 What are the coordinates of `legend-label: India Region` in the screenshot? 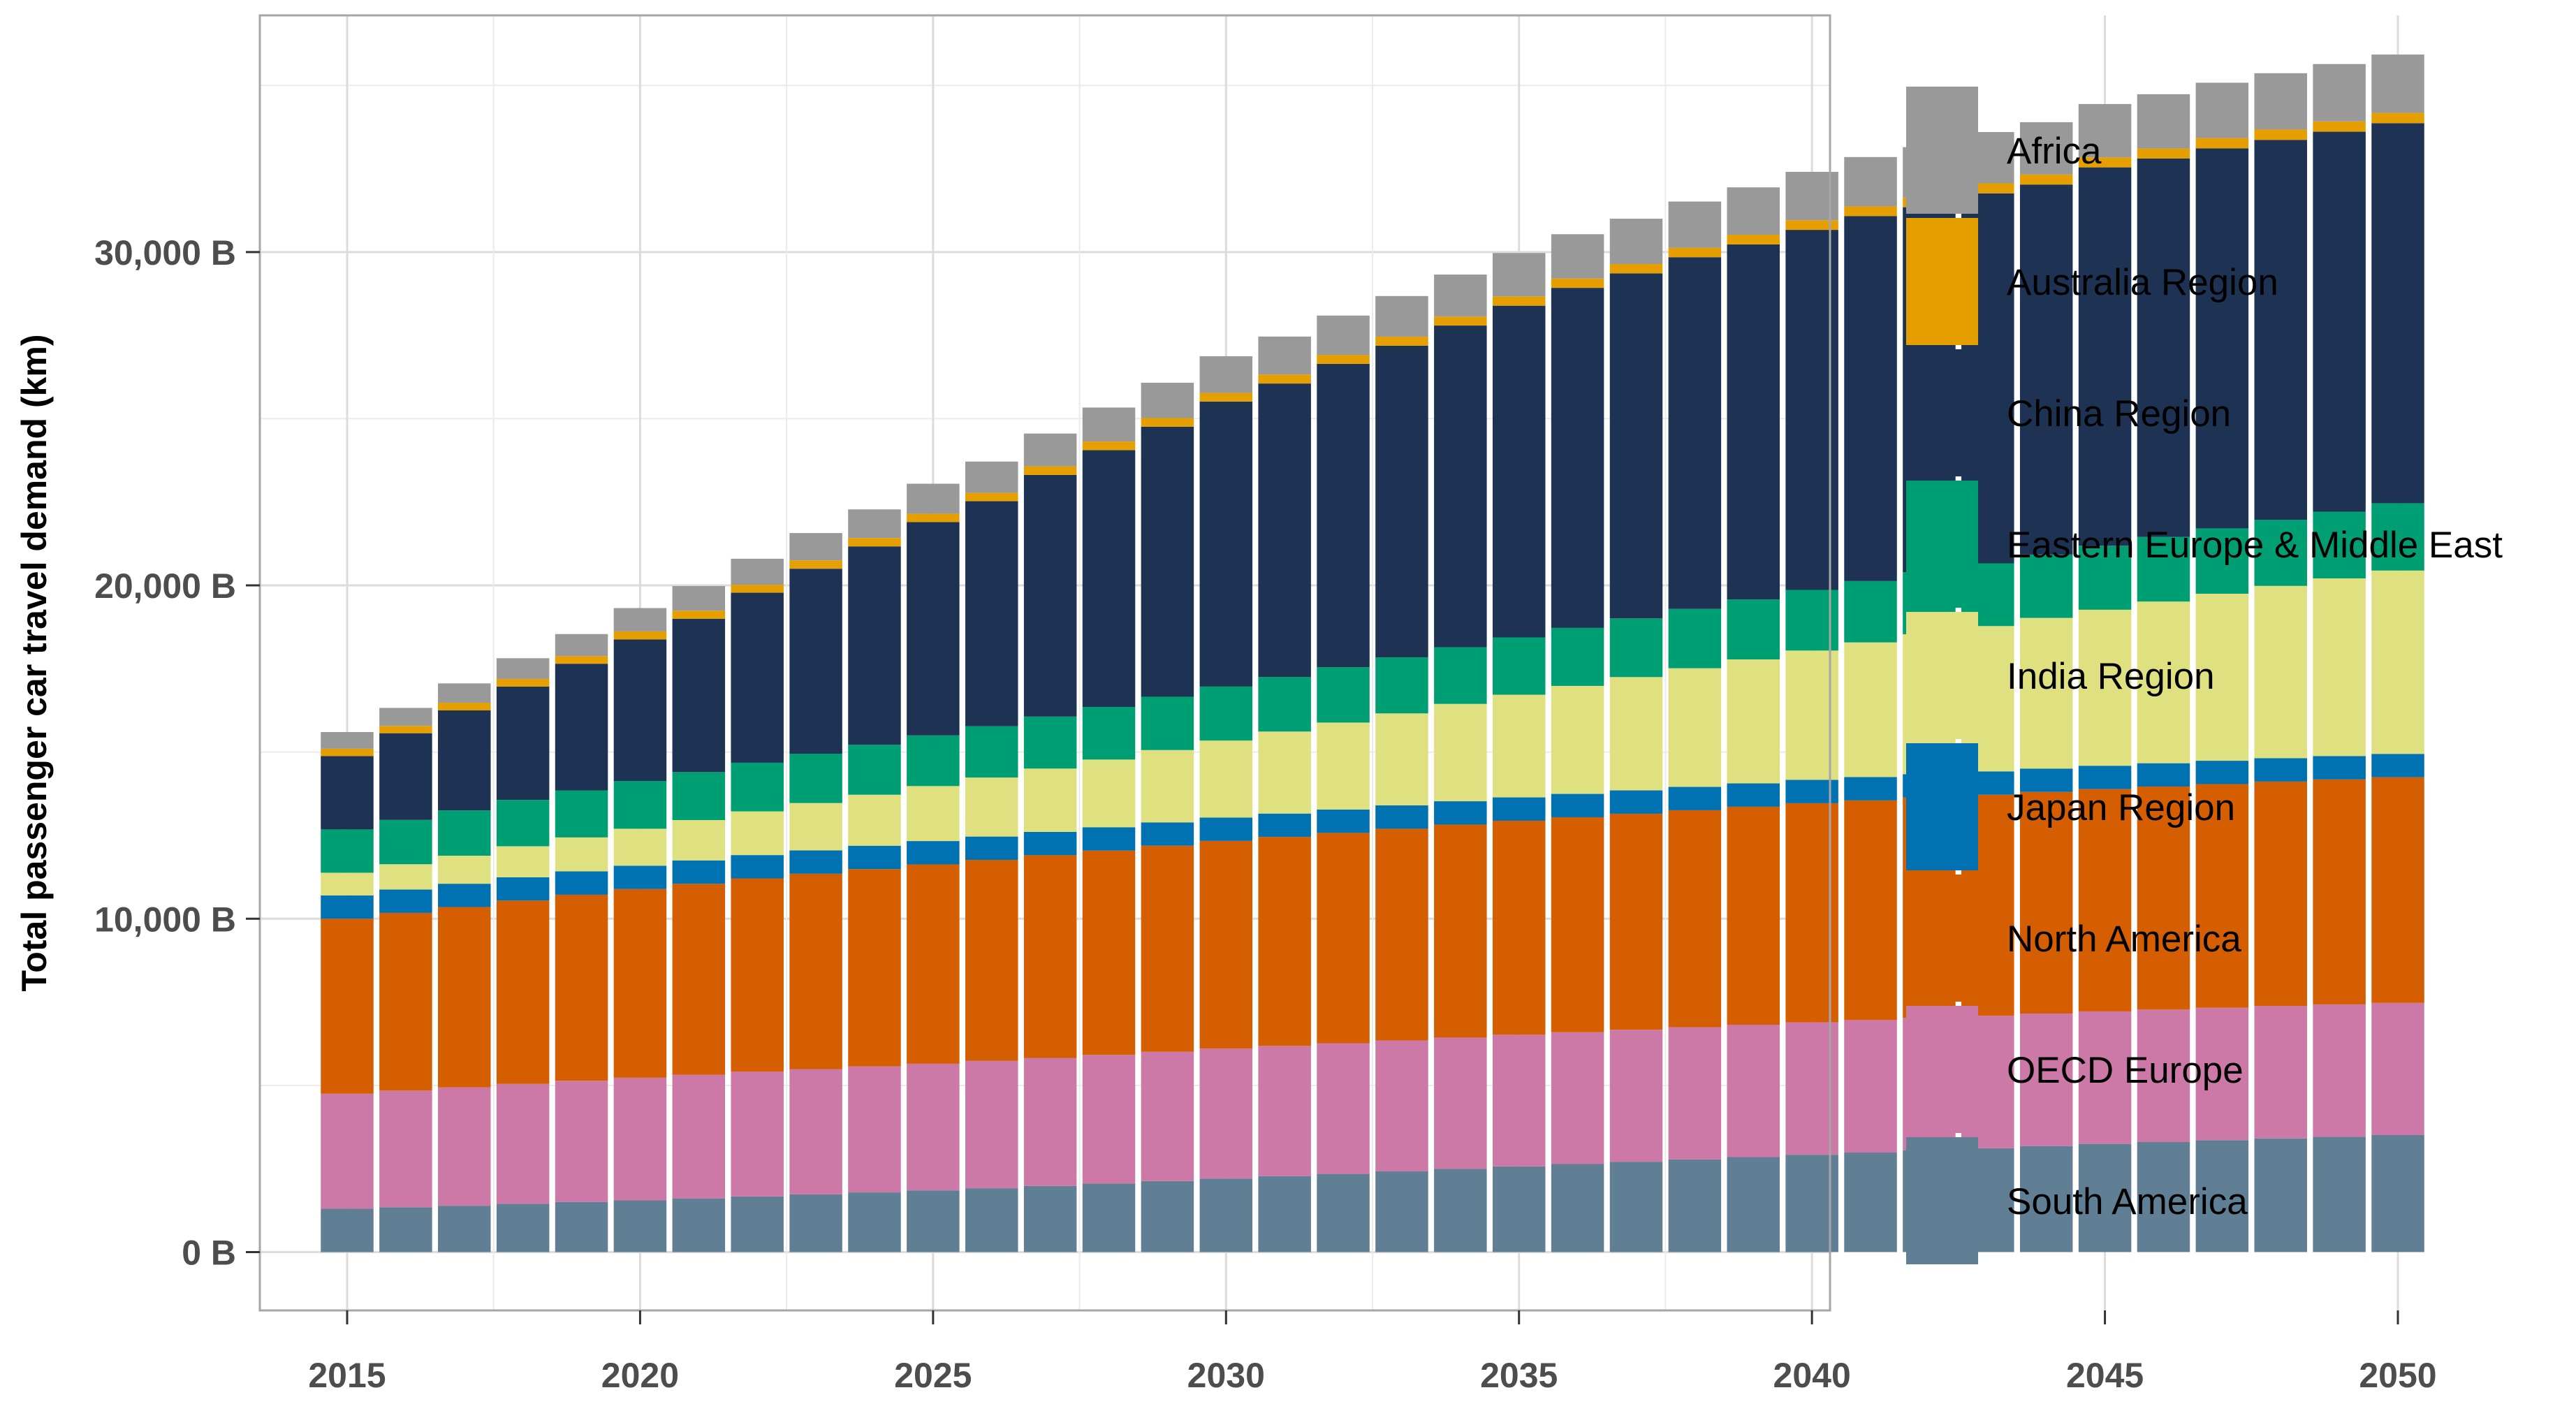 It's located at (2111, 676).